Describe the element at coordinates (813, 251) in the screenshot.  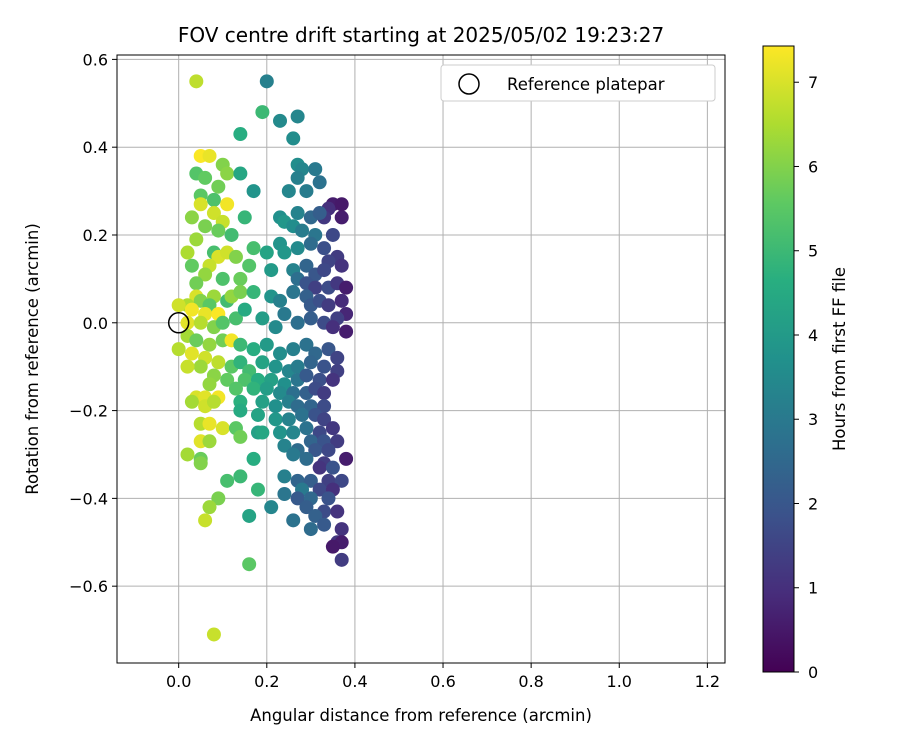
I see `colorbar-tick-label: 5` at that location.